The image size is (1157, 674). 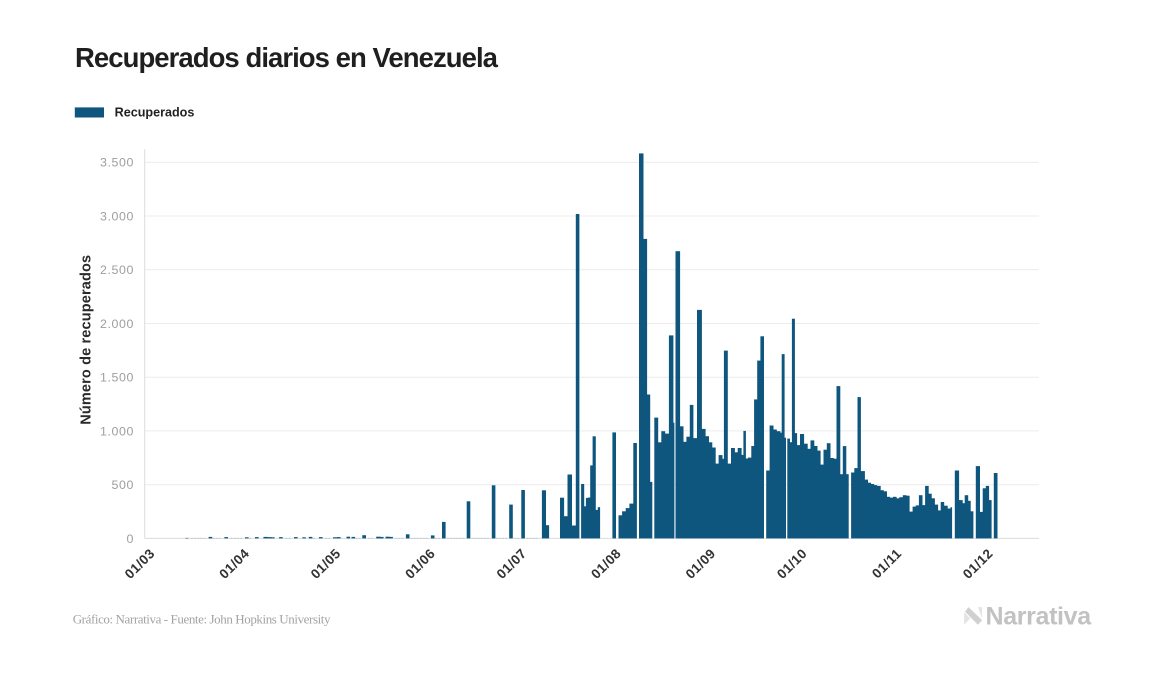 I want to click on svg-text: 1.000, so click(x=117, y=431).